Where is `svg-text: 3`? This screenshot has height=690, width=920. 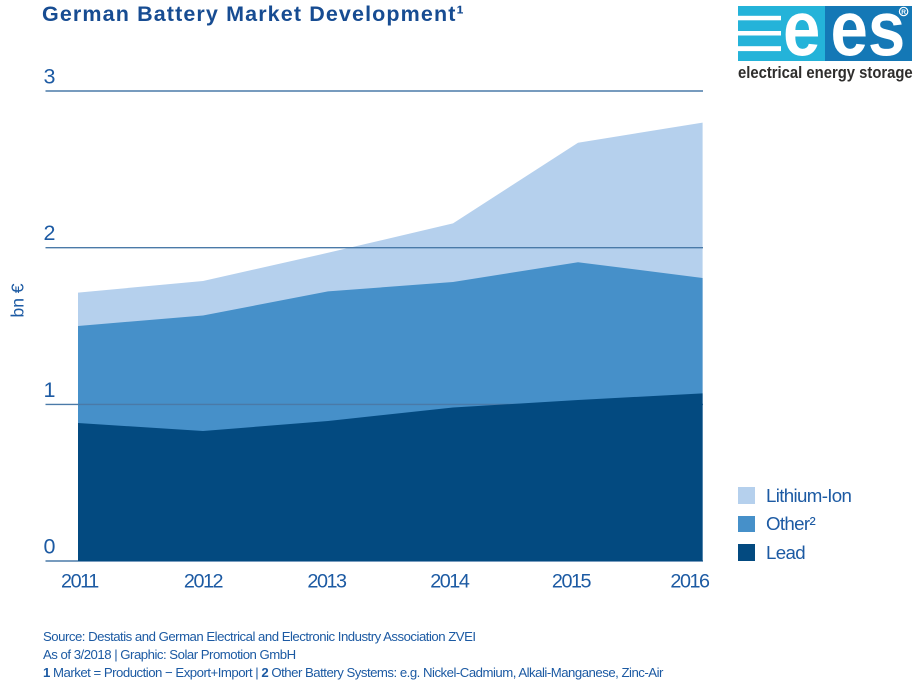 svg-text: 3 is located at coordinates (50, 76).